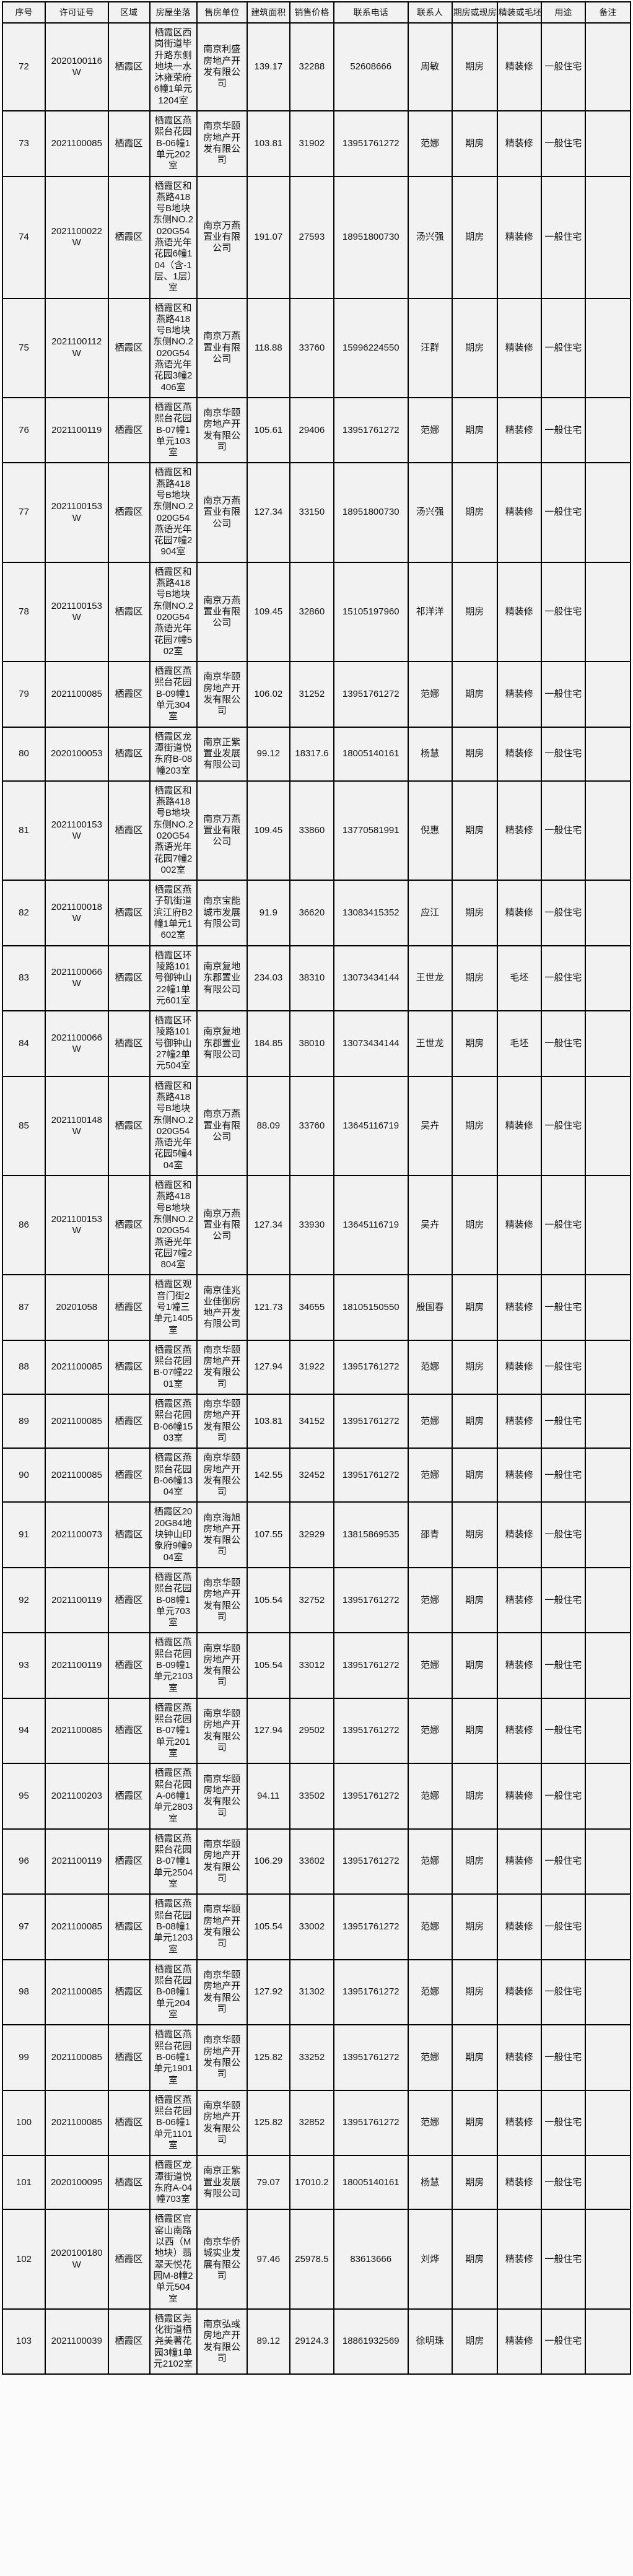 The image size is (633, 2576). What do you see at coordinates (312, 1421) in the screenshot?
I see `cell-price: 34152` at bounding box center [312, 1421].